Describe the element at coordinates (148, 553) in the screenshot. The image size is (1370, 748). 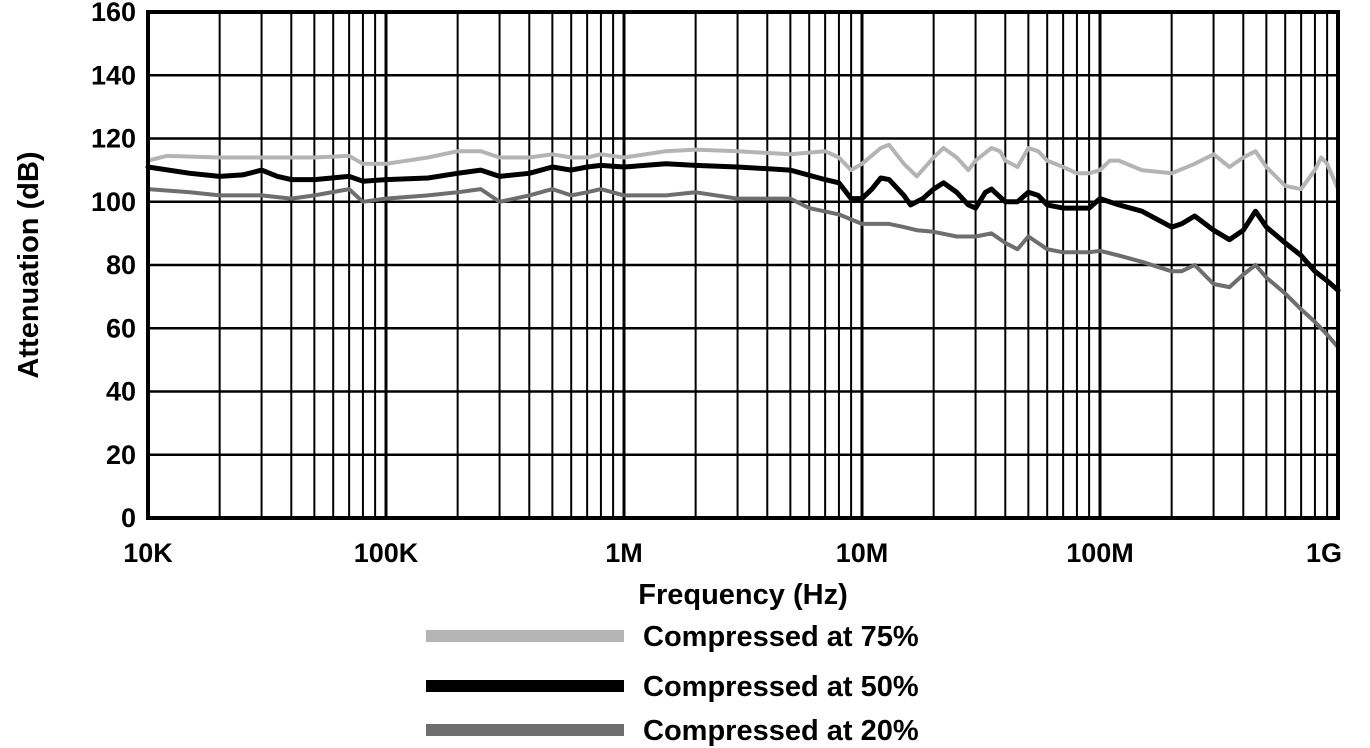
I see `x-tick-label: 10K` at that location.